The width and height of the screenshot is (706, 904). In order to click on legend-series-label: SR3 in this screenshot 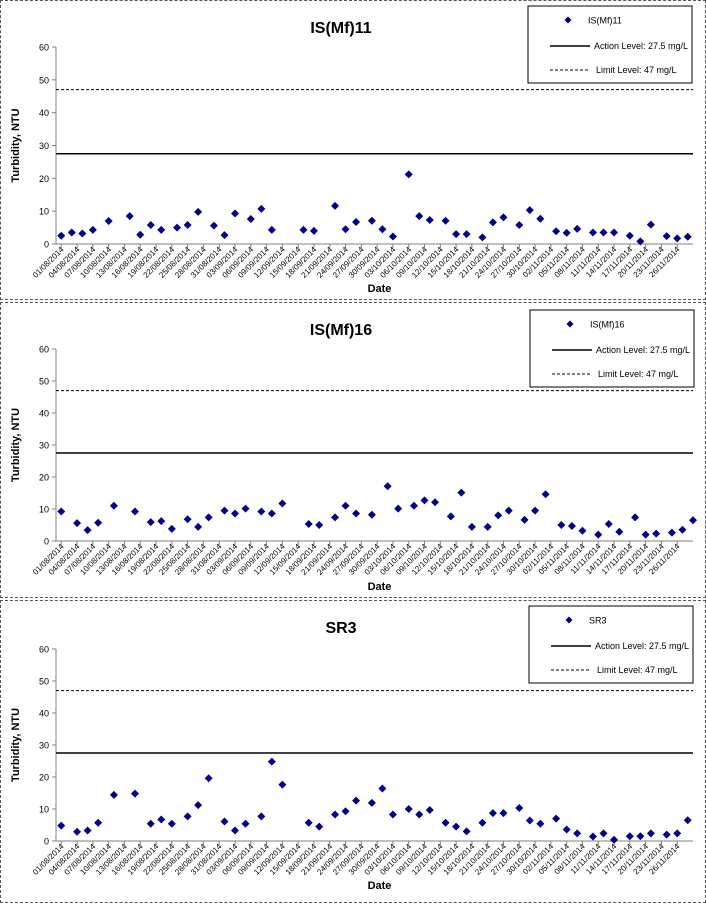, I will do `click(598, 621)`.